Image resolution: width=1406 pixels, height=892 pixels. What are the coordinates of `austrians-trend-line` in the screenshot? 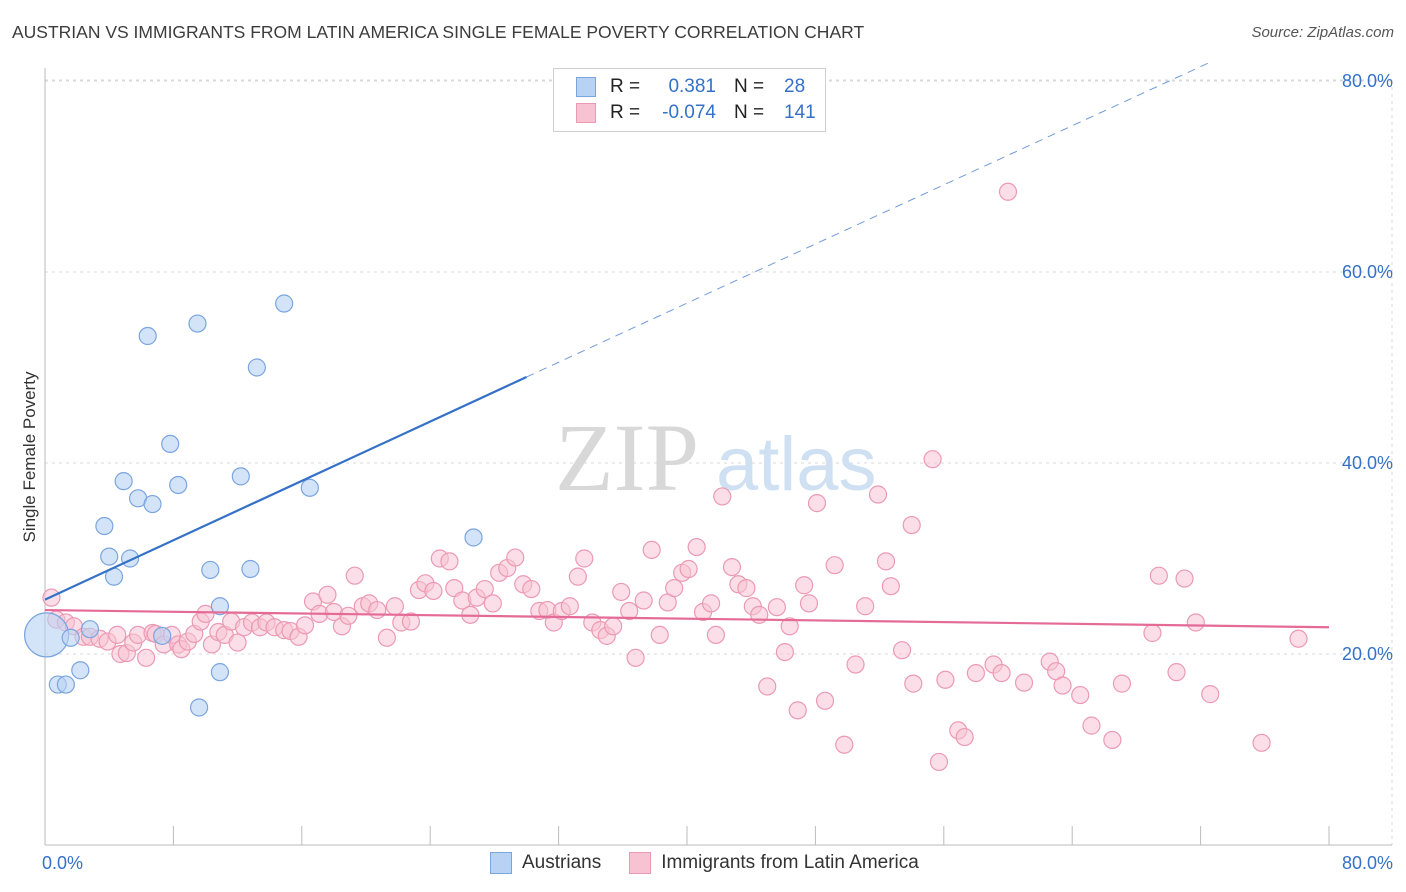 It's located at (285, 488).